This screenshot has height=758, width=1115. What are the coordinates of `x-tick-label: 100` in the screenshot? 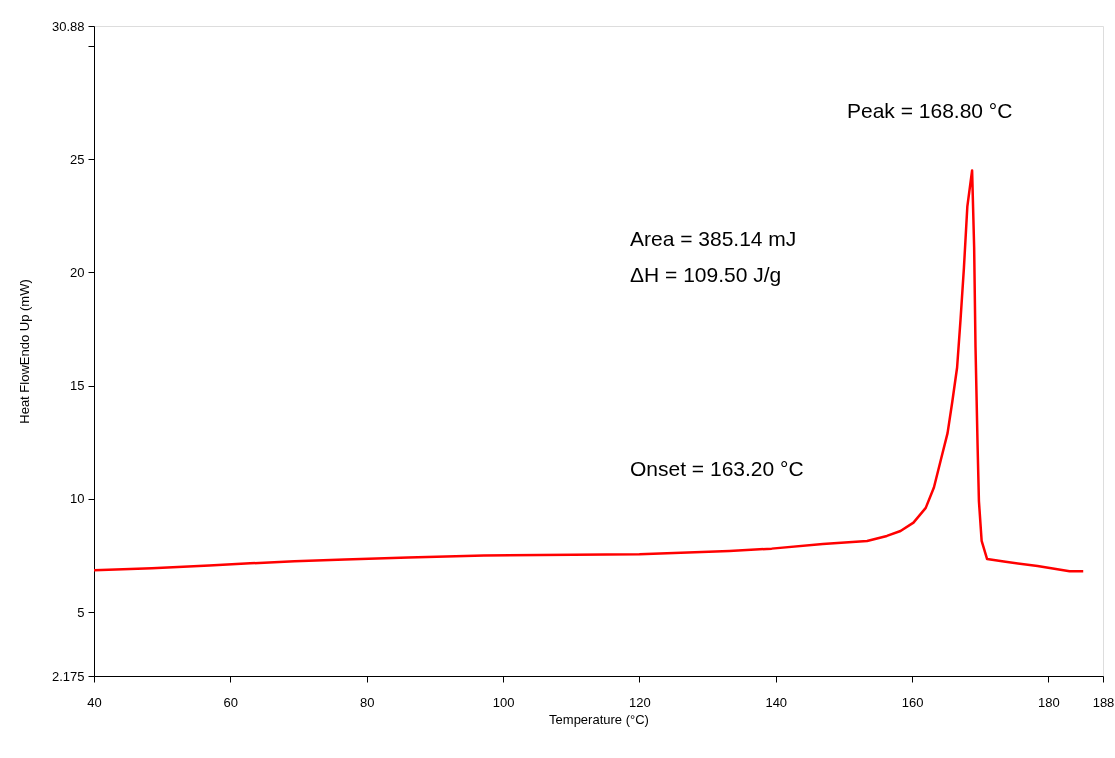 It's located at (503, 702).